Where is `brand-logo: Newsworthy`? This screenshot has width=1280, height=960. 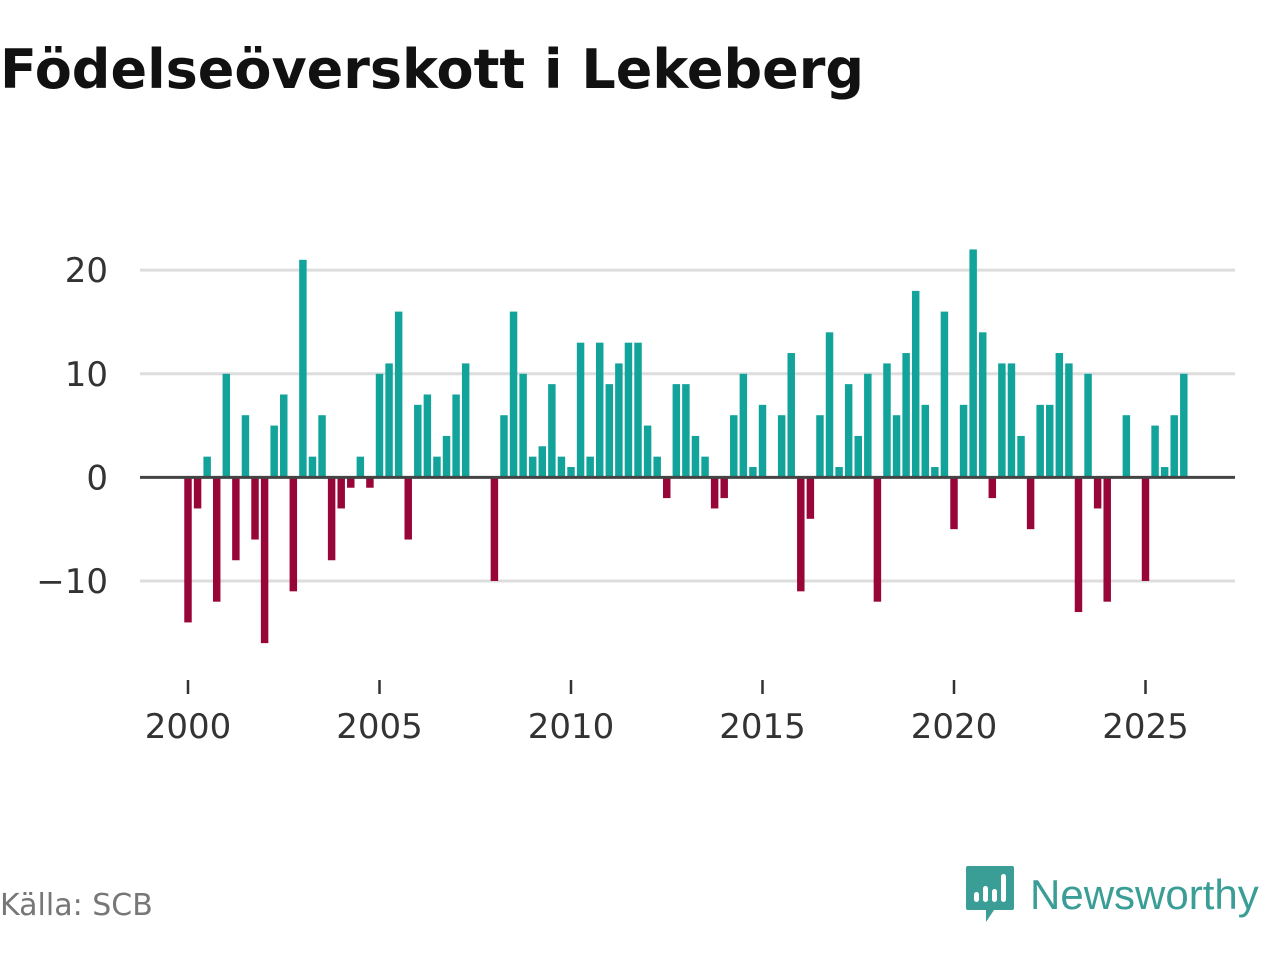
brand-logo: Newsworthy is located at coordinates (1111, 895).